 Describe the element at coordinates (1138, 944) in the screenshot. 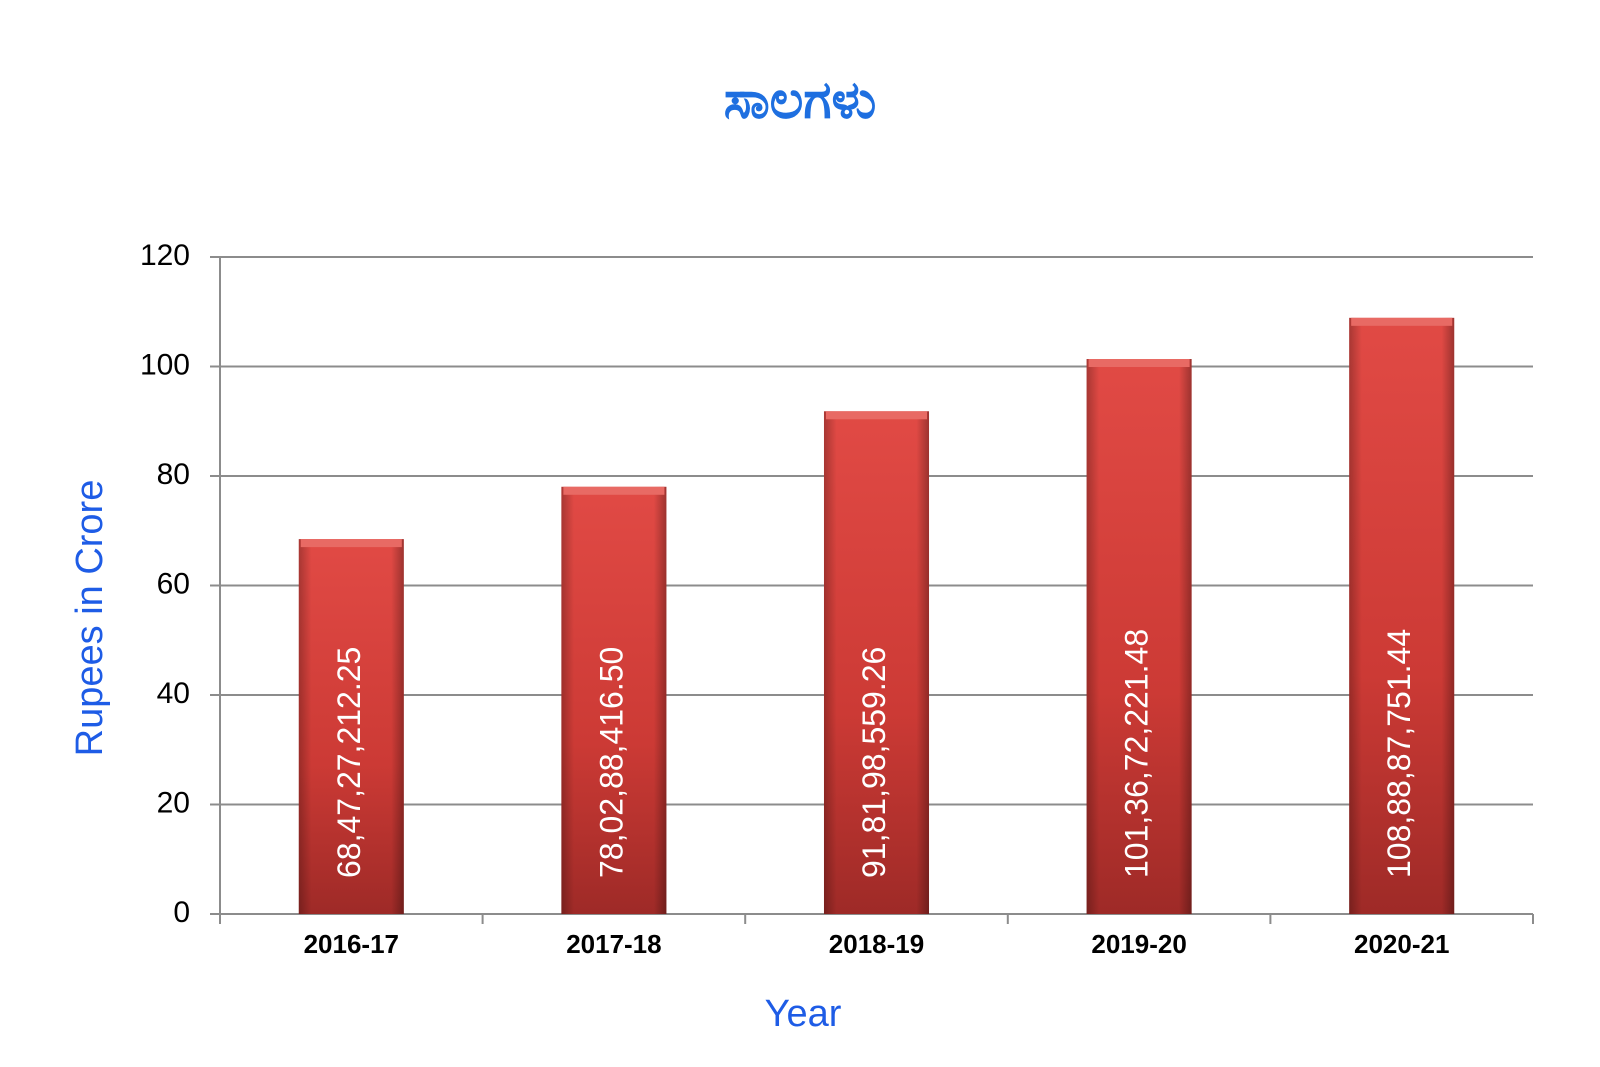

I see `x-tick-label: 2019-20` at that location.